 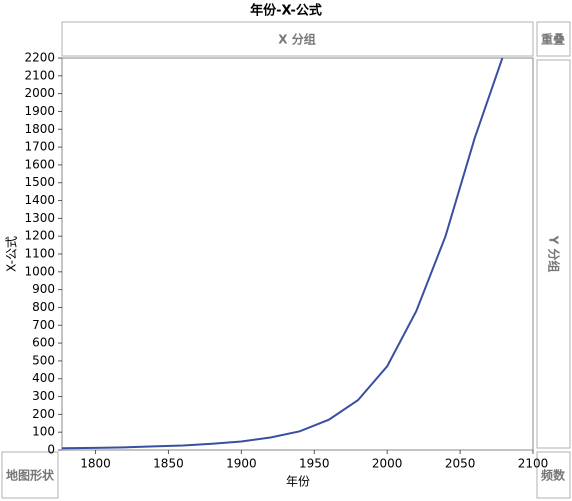 What do you see at coordinates (95, 464) in the screenshot?
I see `x-tick-label: 1800` at bounding box center [95, 464].